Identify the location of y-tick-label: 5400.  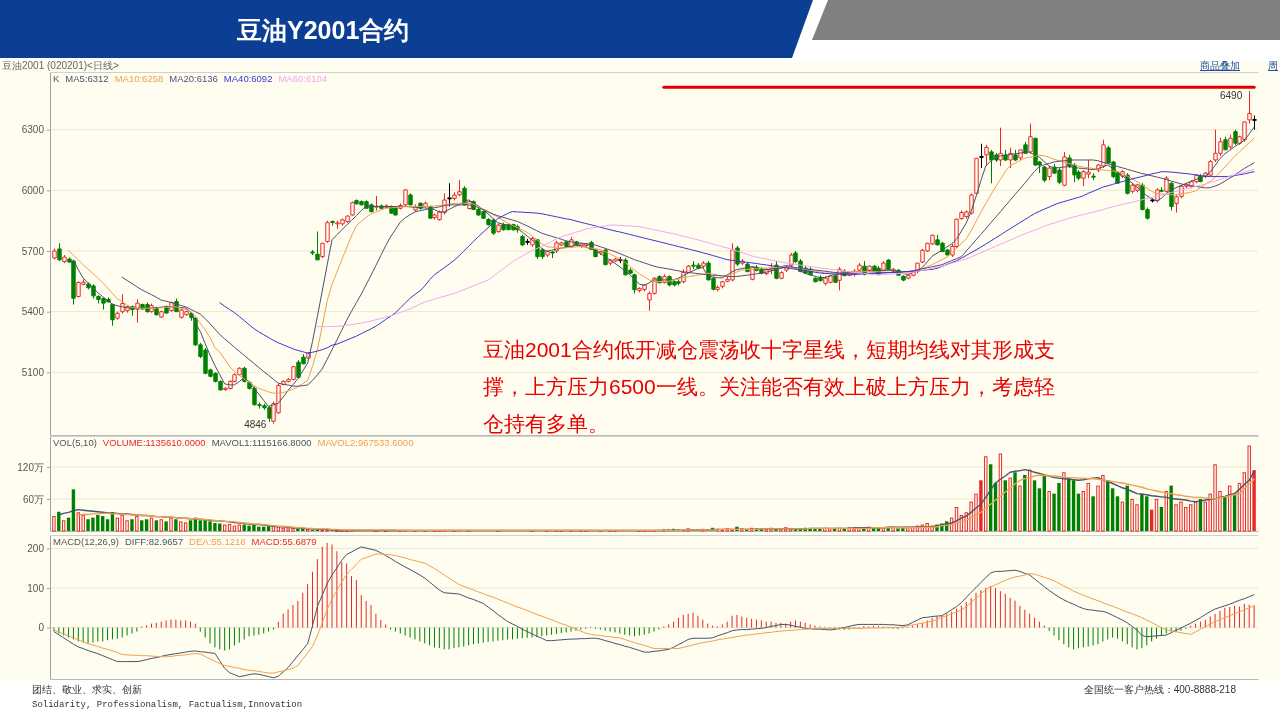
(33, 312).